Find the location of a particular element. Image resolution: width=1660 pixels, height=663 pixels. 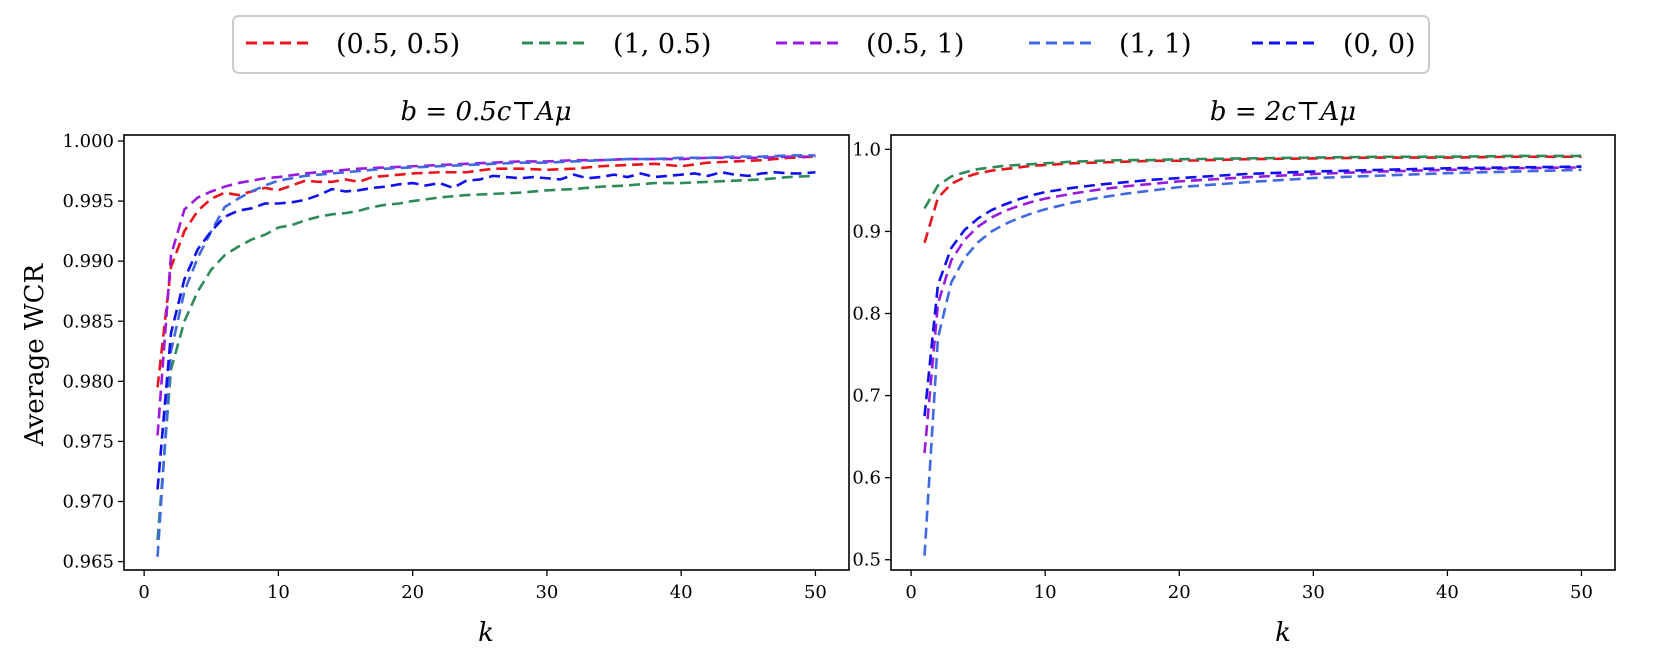

right-x-tick-label: 30 is located at coordinates (1313, 592).